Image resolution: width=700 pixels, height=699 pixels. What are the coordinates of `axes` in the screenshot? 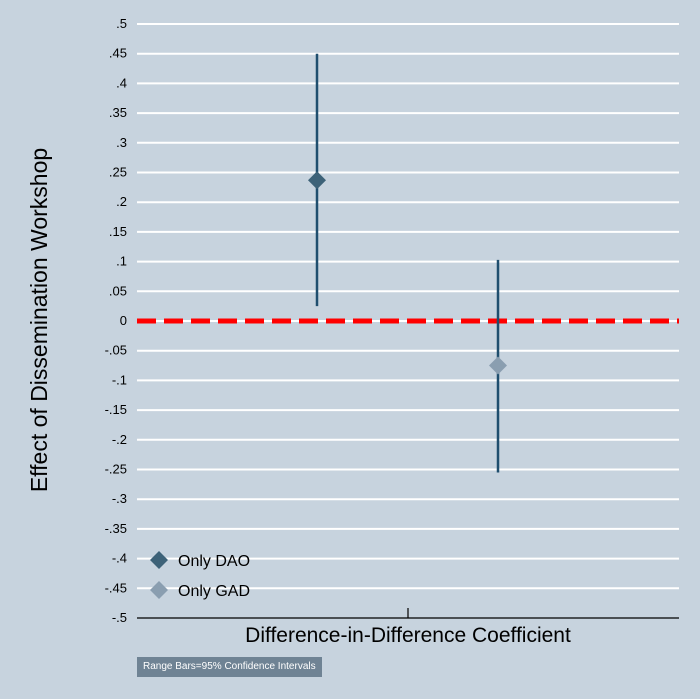 It's located at (408, 613).